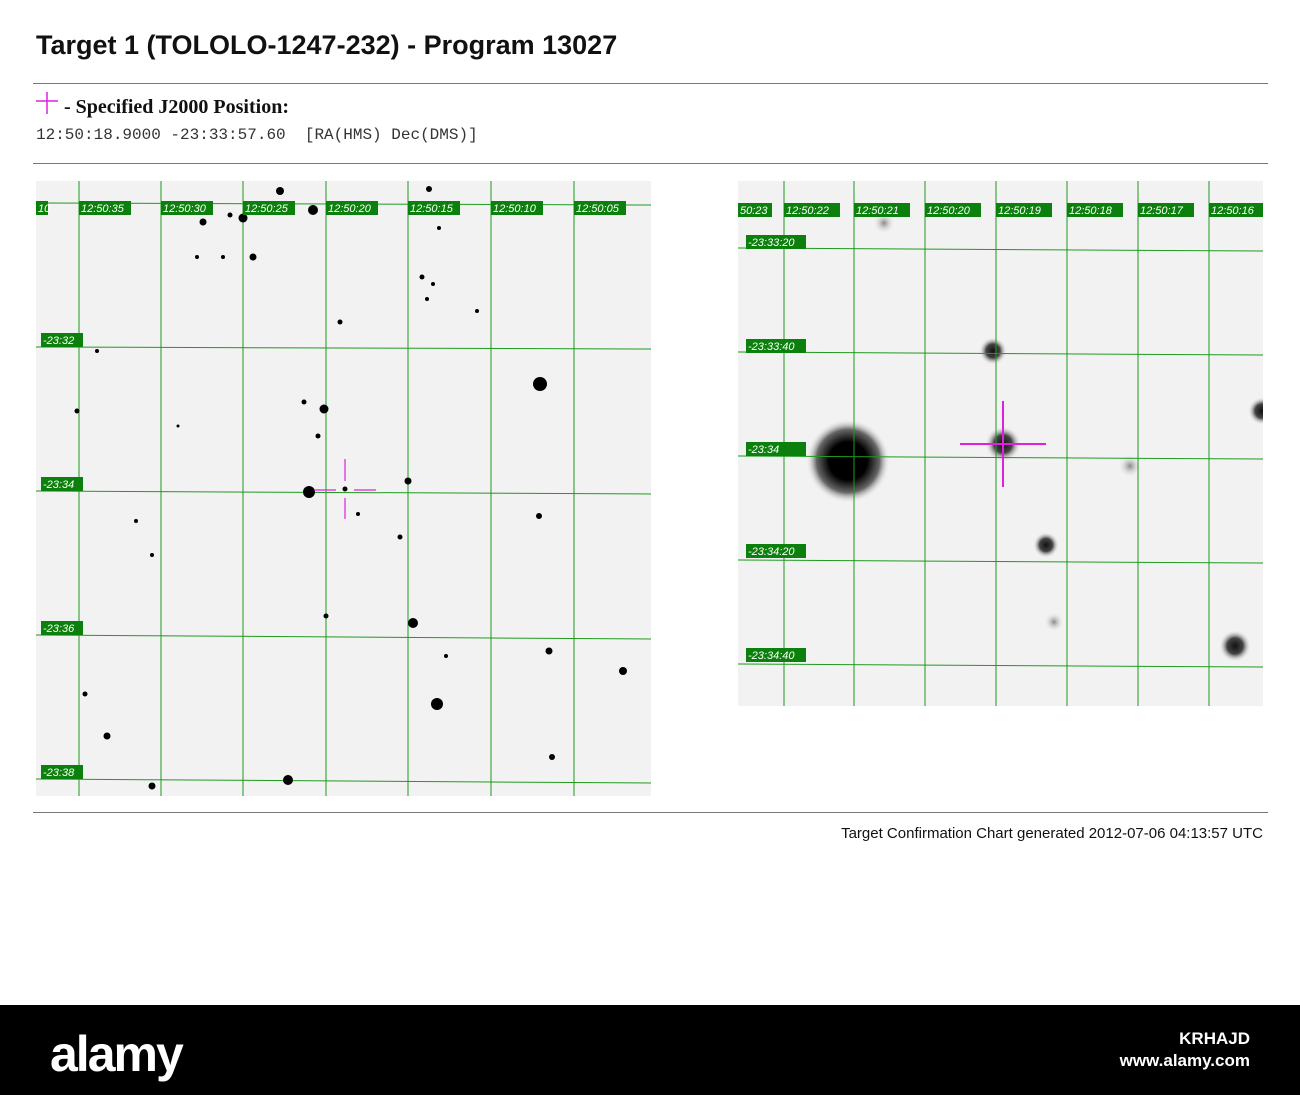 This screenshot has height=1095, width=1300. What do you see at coordinates (117, 1054) in the screenshot?
I see `alamy-logo: alamy` at bounding box center [117, 1054].